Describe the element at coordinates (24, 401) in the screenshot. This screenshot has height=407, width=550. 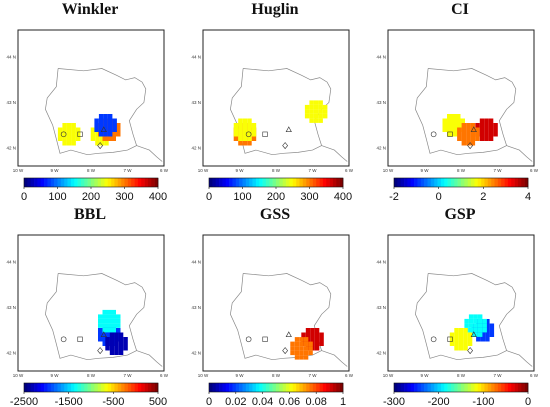
I see `colorbar-tick-label: -2500` at that location.